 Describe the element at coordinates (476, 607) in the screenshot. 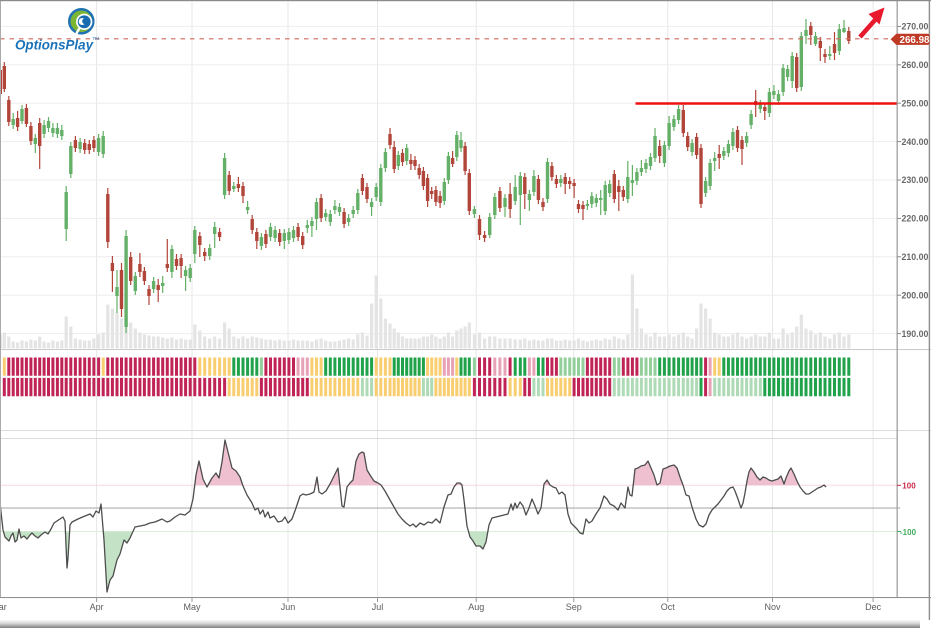

I see `svg-text: Aug` at that location.